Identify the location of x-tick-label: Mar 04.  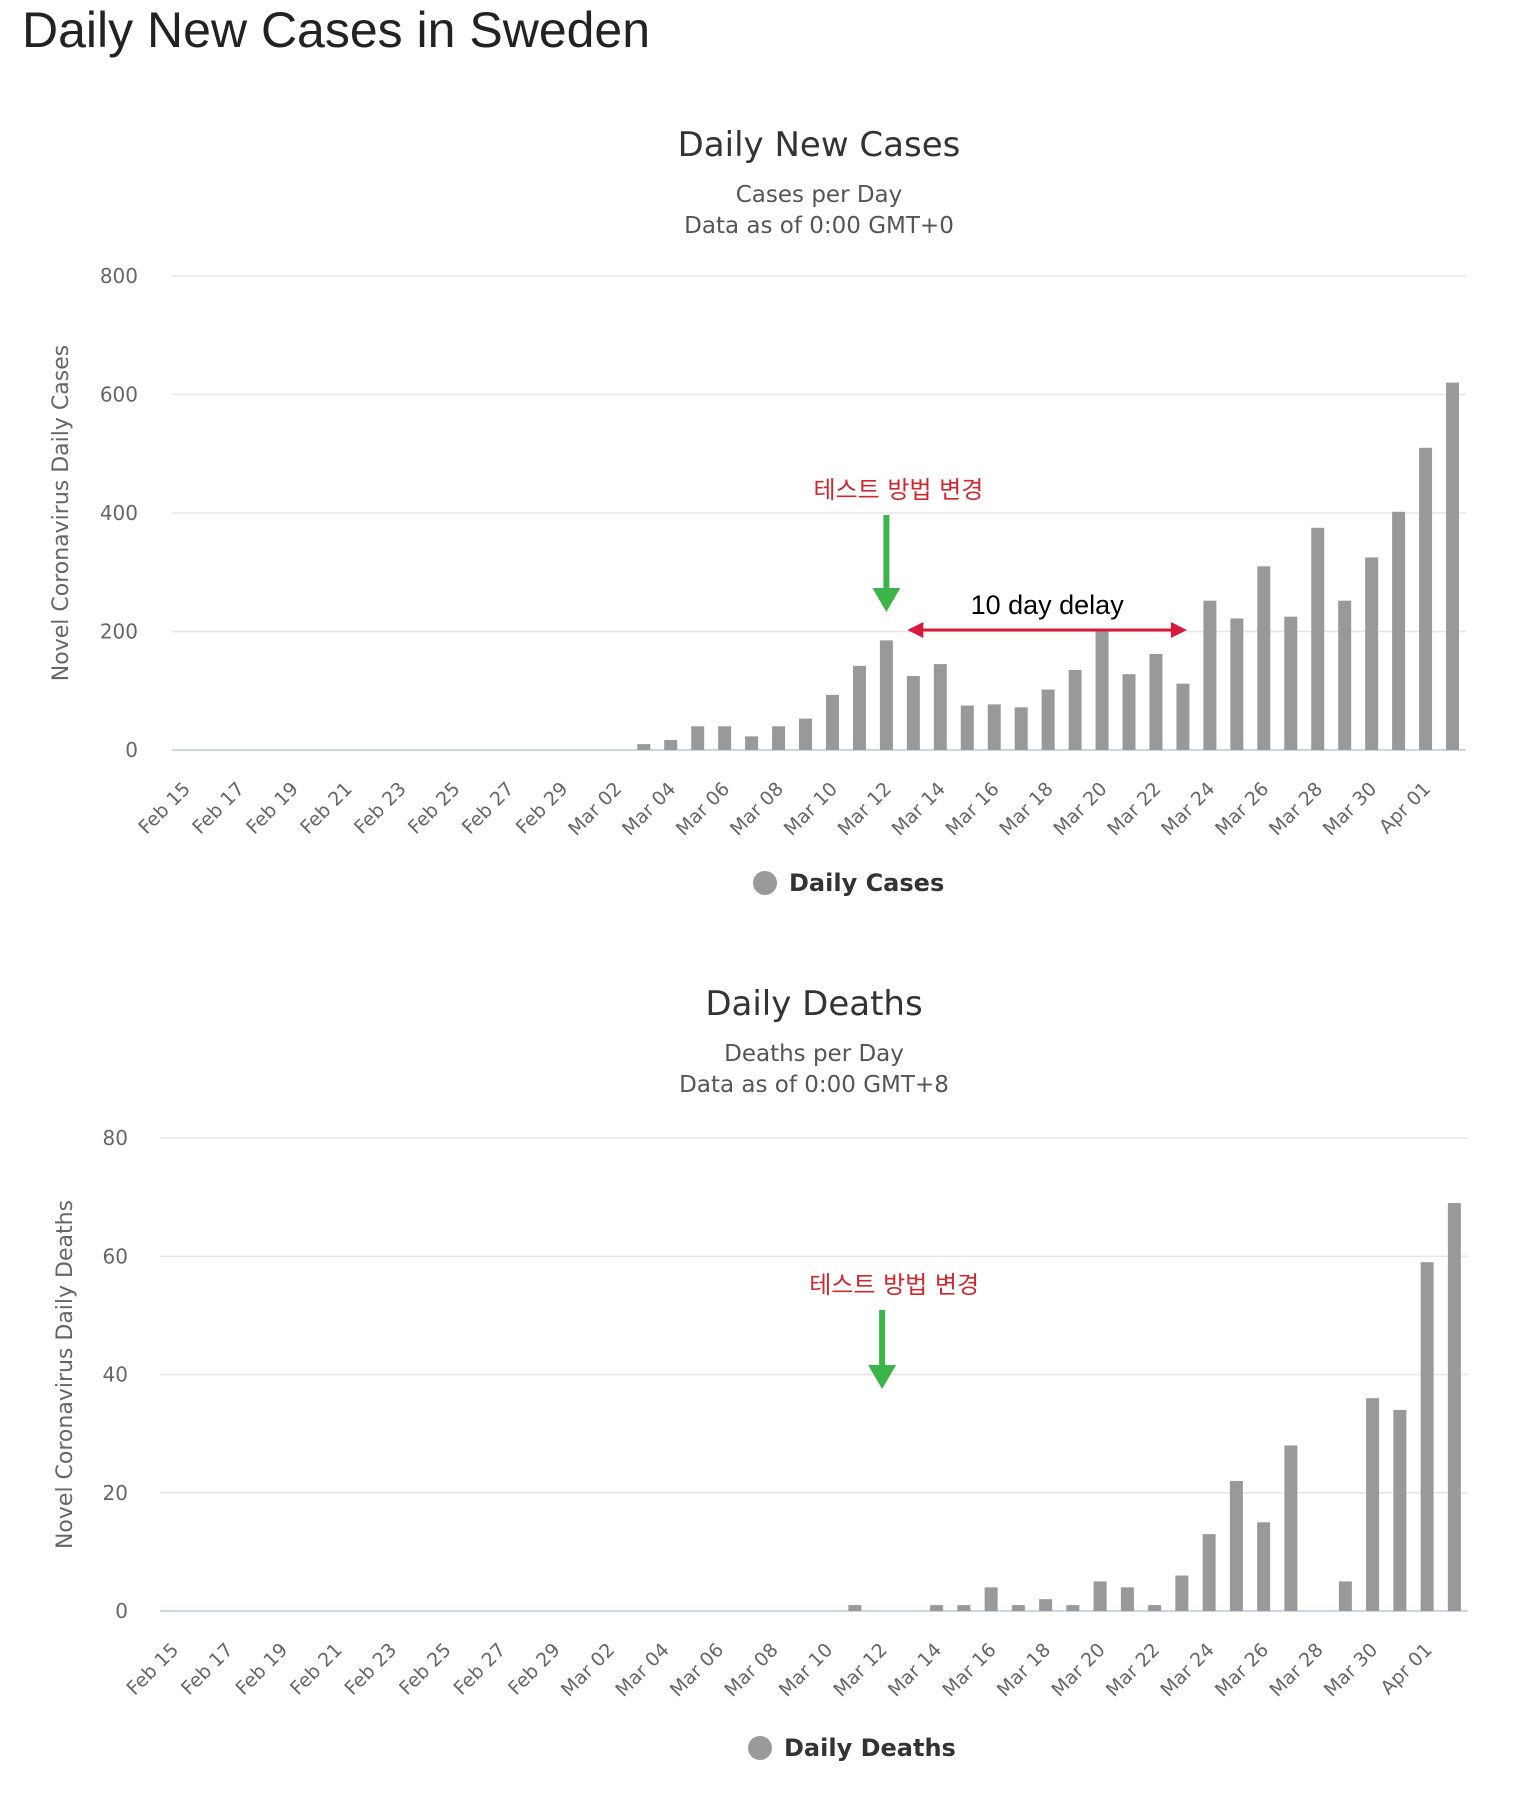
(649, 809).